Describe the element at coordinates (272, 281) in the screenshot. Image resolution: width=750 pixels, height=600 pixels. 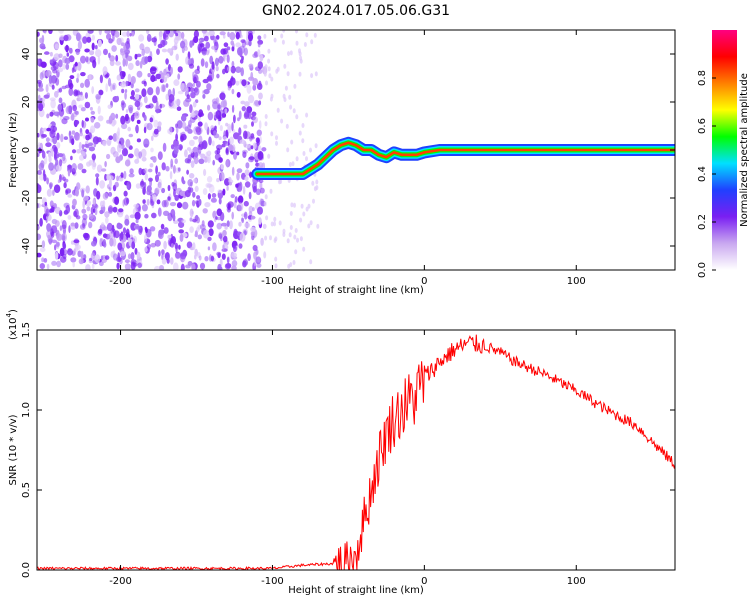
I see `x-tick-label: -100` at that location.